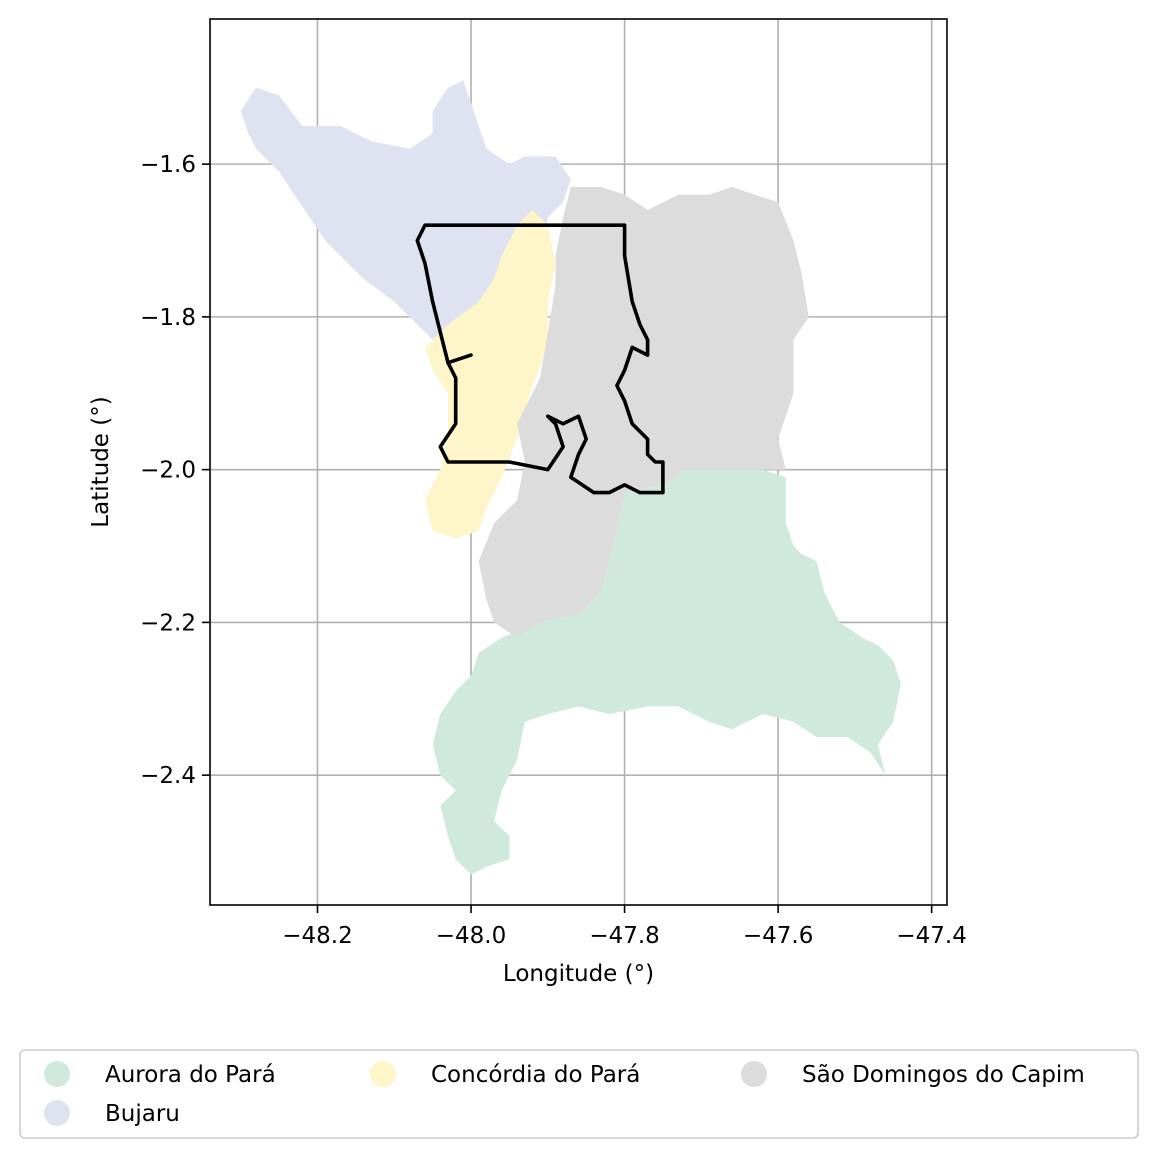  I want to click on legend-label-0: Aurora do Pará, so click(190, 1075).